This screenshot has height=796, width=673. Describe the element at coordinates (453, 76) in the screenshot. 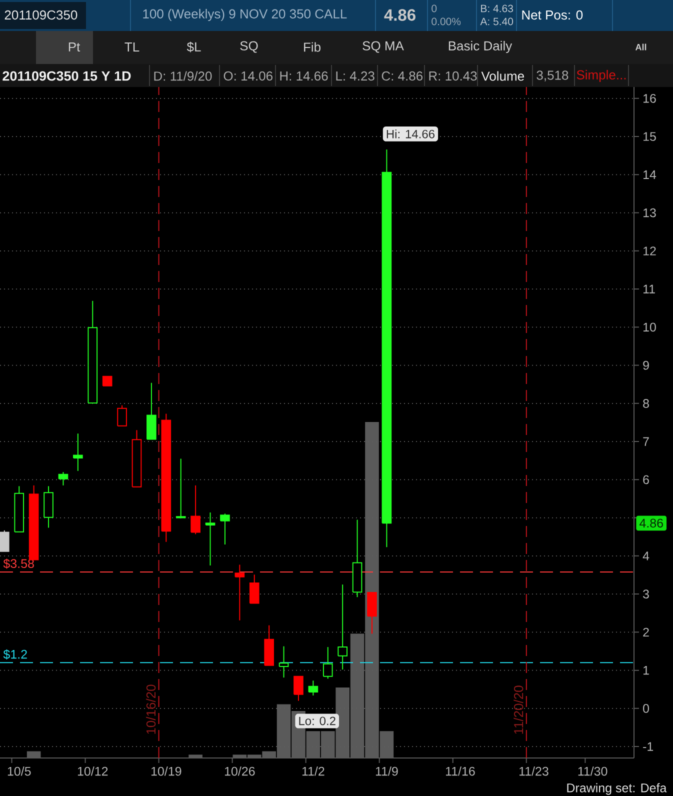

I see `text: R: 10.43` at that location.